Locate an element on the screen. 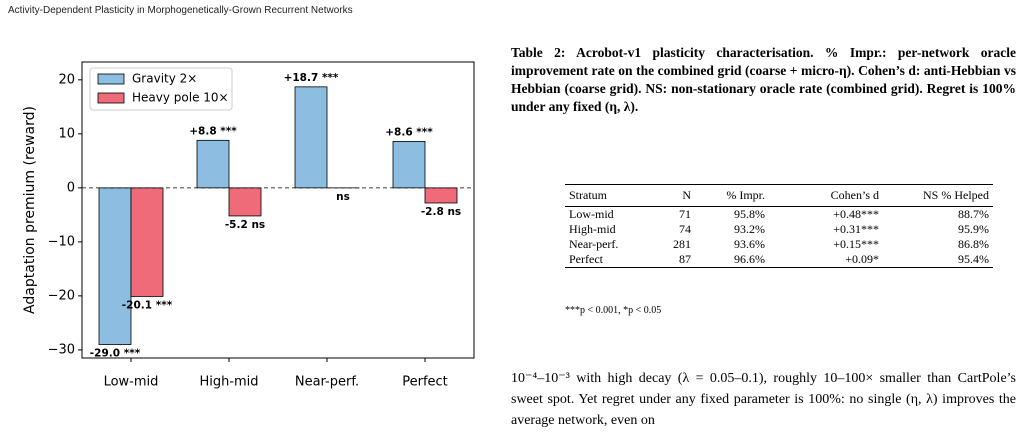 The height and width of the screenshot is (434, 1024). table-cell: 87 is located at coordinates (685, 259).